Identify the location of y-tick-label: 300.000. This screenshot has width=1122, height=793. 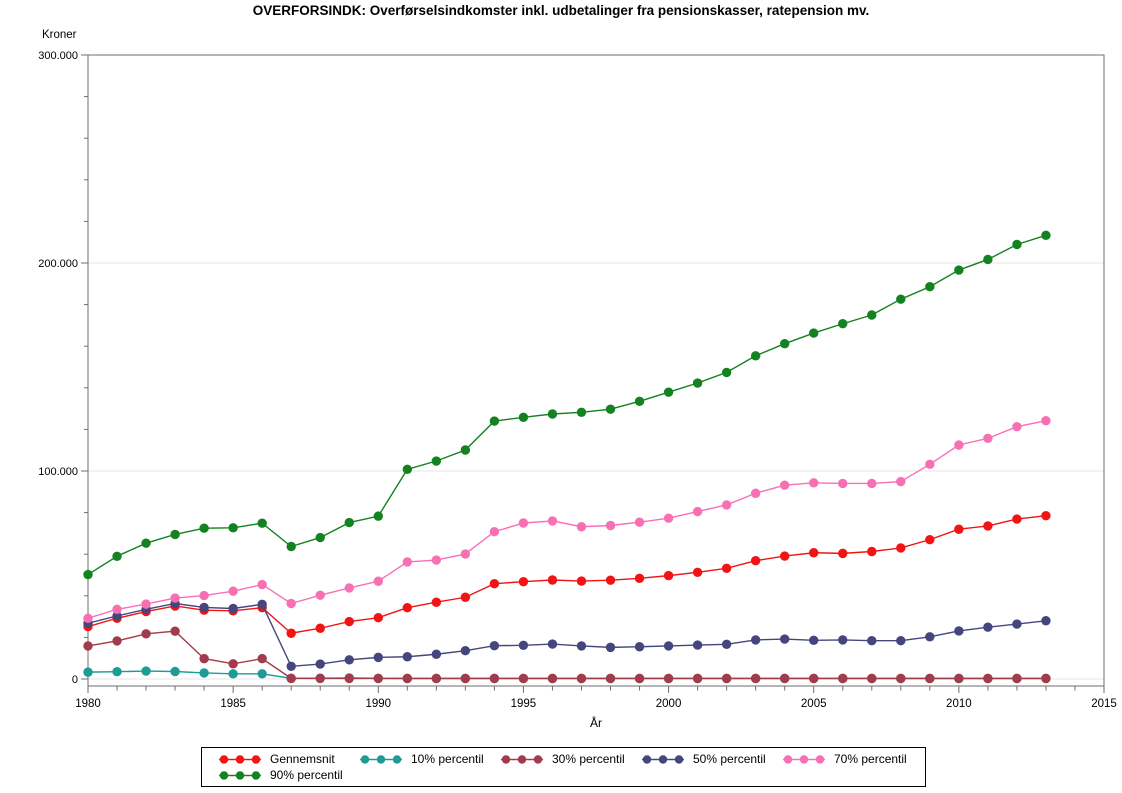
(58, 56).